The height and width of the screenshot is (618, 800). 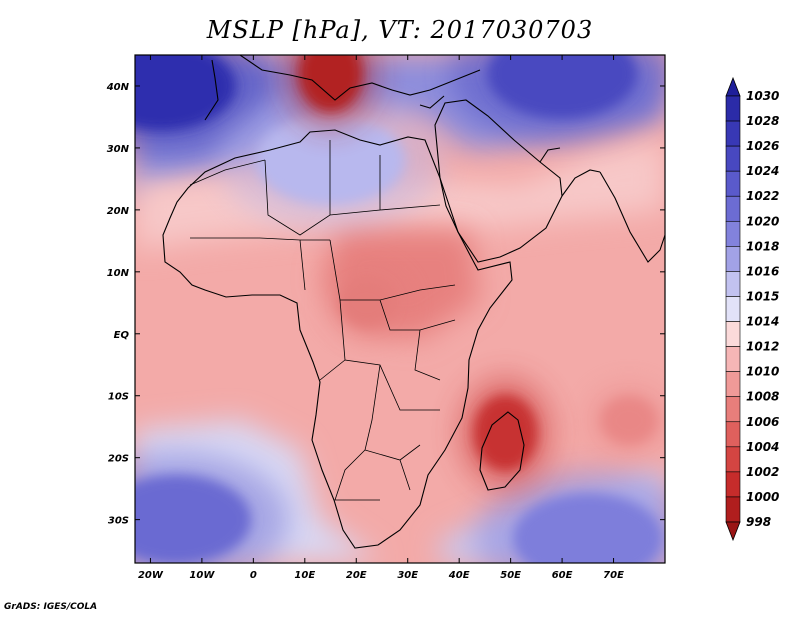 What do you see at coordinates (122, 335) in the screenshot?
I see `lat-tick-label: EQ` at bounding box center [122, 335].